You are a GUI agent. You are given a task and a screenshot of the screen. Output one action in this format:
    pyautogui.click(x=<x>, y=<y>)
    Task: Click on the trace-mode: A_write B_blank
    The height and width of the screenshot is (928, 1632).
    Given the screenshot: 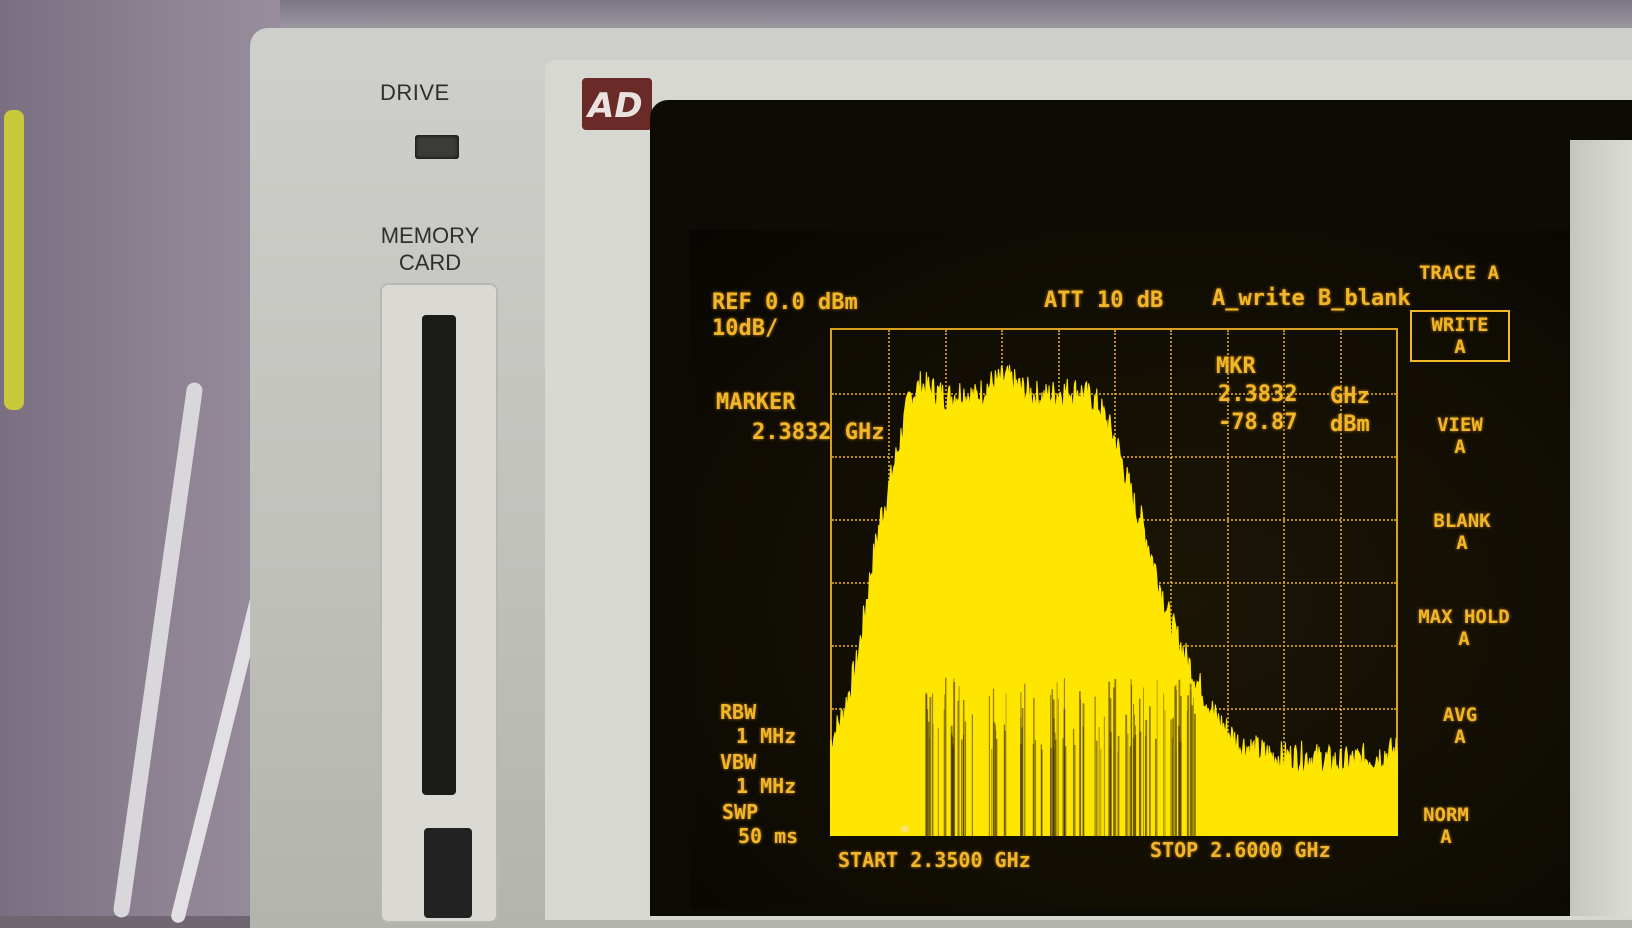 What is the action you would take?
    pyautogui.click(x=1311, y=298)
    